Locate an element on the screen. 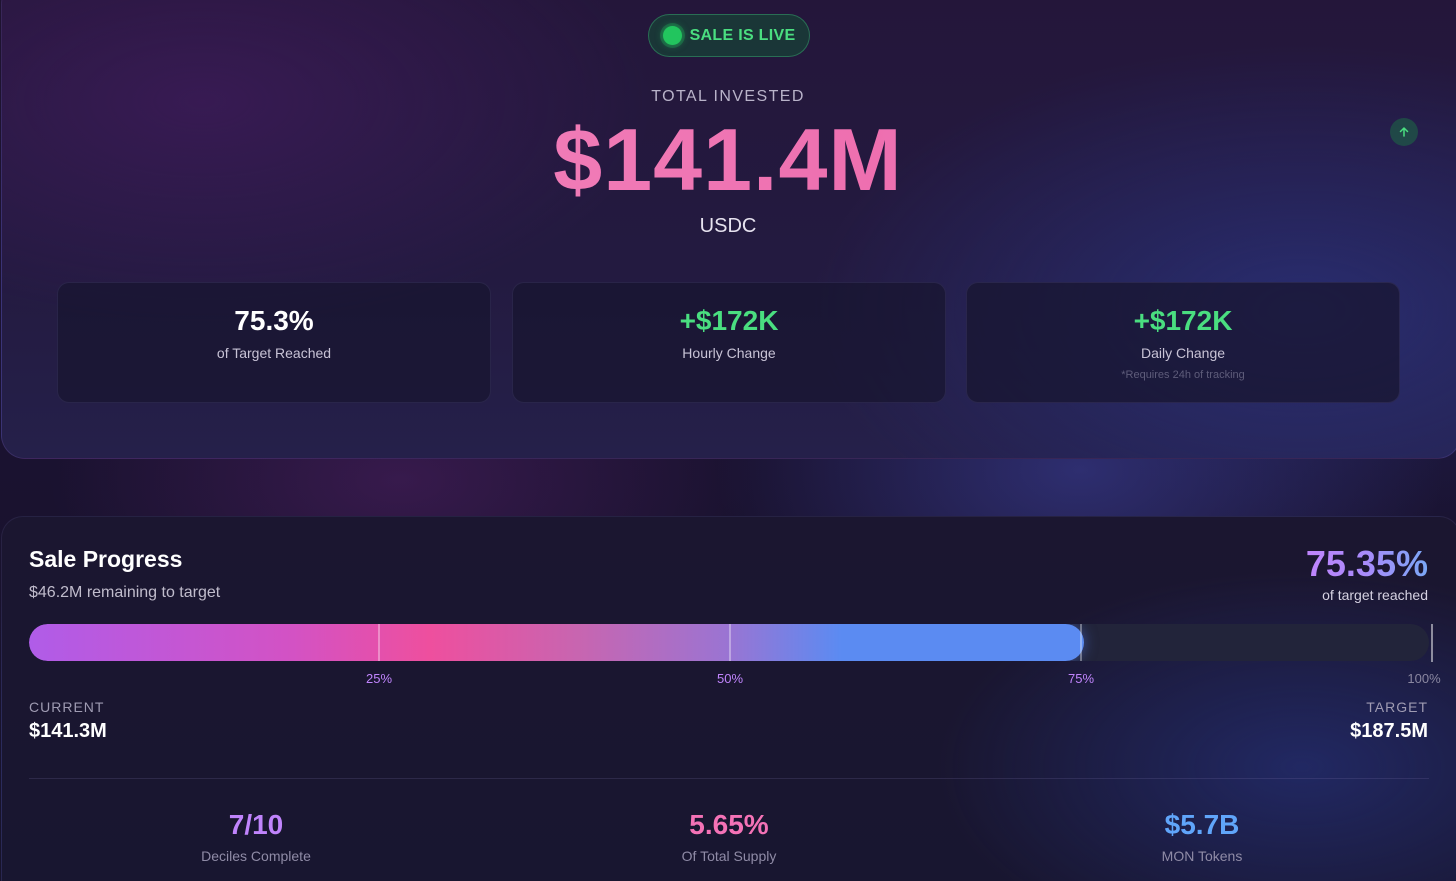  stat-note: *Requires 24h of tracking is located at coordinates (1183, 375).